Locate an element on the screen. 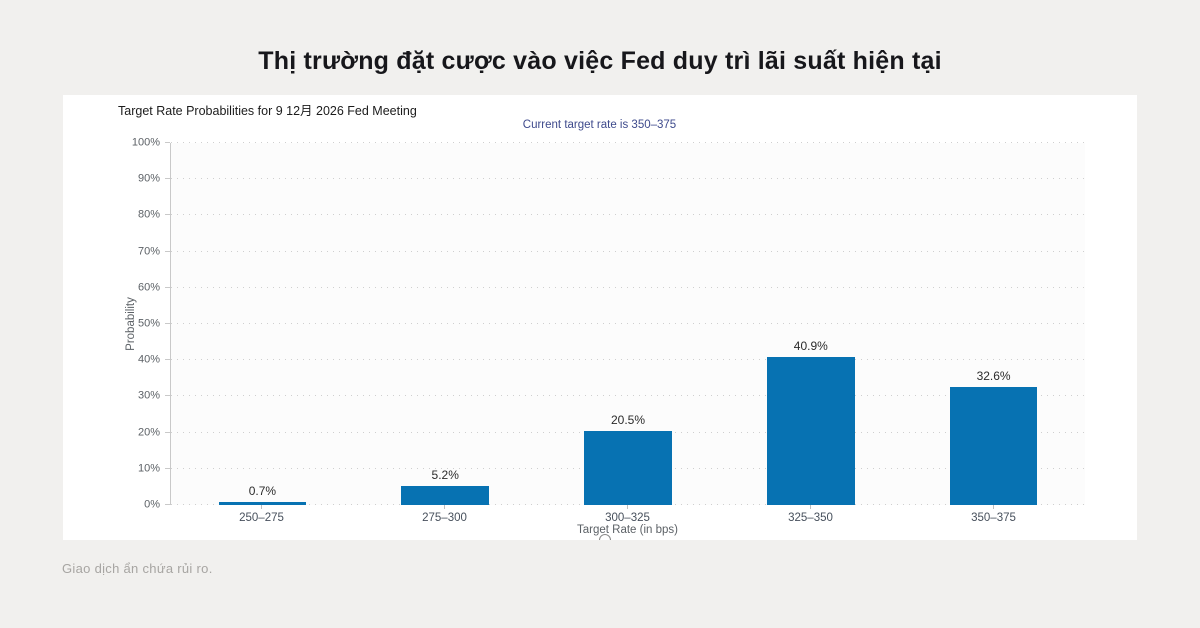 Image resolution: width=1200 pixels, height=628 pixels. bar-column: 5.2% is located at coordinates (445, 324).